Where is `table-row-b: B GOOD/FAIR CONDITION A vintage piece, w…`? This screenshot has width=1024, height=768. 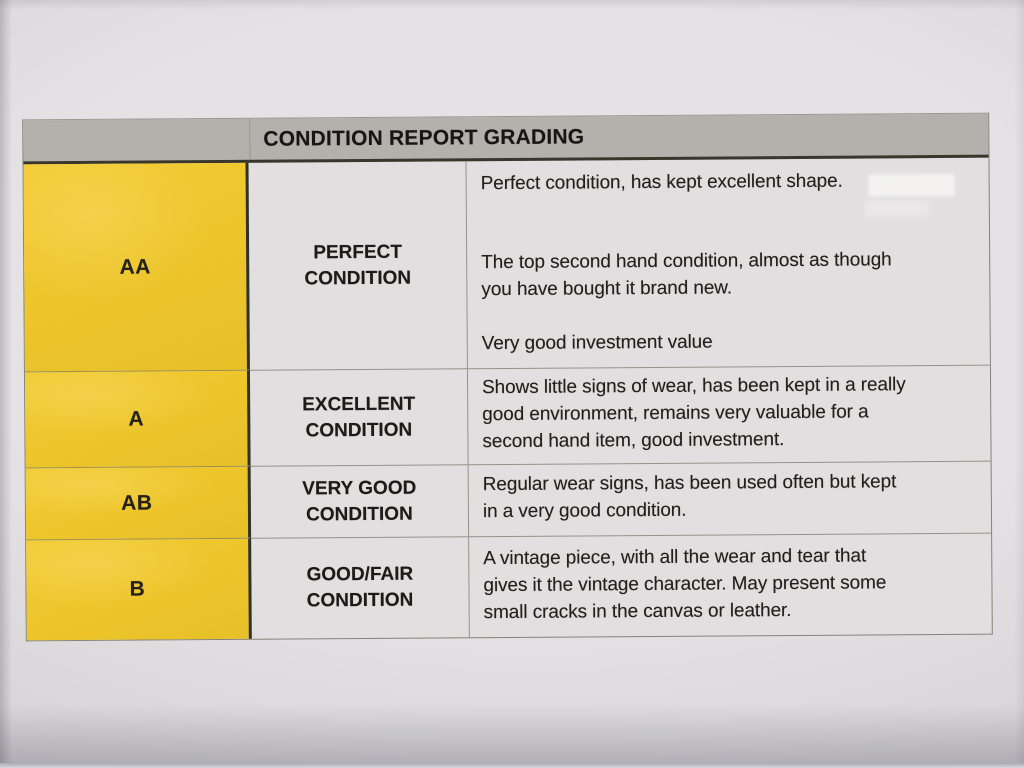
table-row-b: B GOOD/FAIR CONDITION A vintage piece, w… is located at coordinates (509, 586).